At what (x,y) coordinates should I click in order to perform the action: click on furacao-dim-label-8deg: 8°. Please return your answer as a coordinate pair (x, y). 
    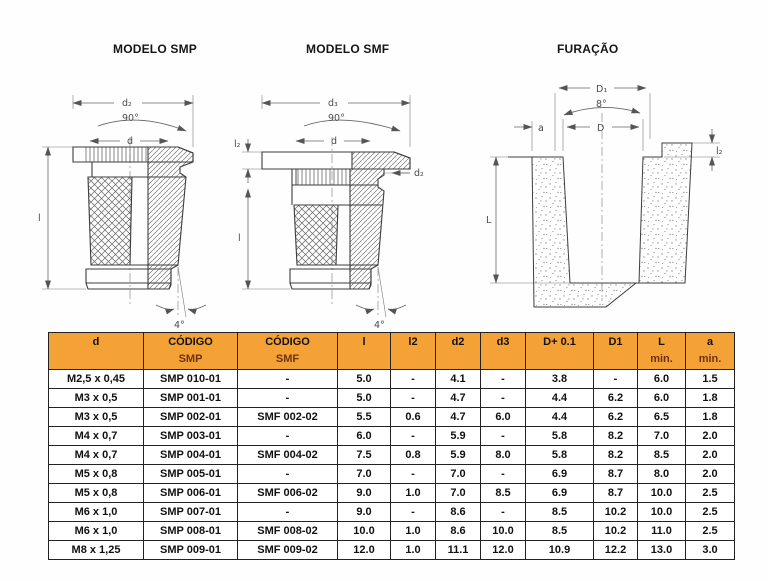
    Looking at the image, I should click on (601, 104).